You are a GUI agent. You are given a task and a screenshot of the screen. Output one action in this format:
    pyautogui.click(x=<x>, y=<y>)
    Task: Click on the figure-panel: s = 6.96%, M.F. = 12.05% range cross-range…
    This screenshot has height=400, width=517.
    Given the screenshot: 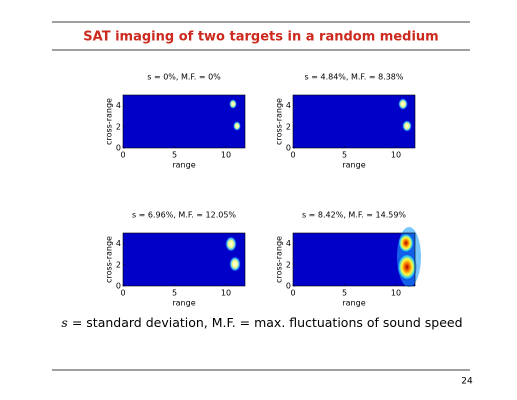 What is the action you would take?
    pyautogui.click(x=175, y=259)
    